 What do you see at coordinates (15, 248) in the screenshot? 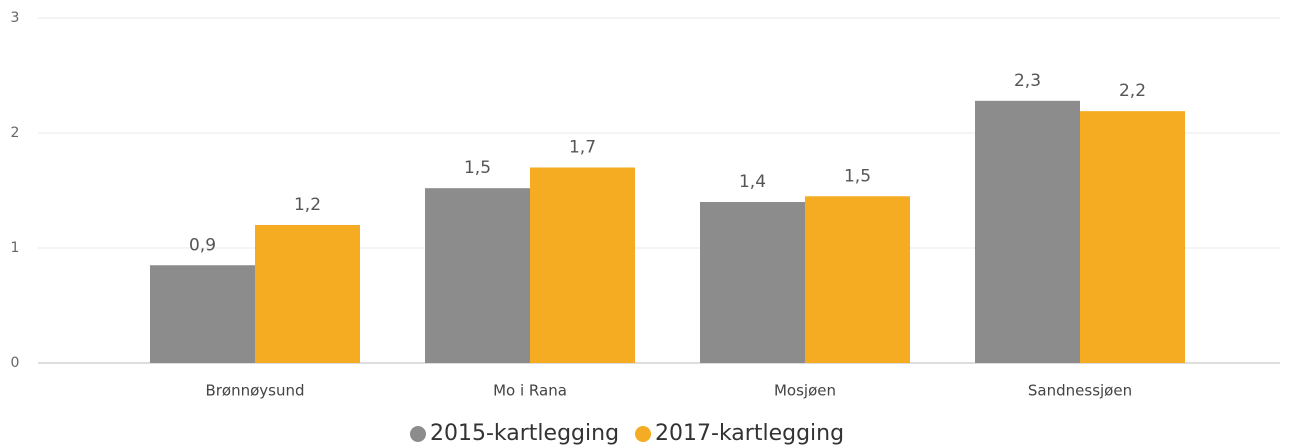
I see `y-tick-label: 1` at bounding box center [15, 248].